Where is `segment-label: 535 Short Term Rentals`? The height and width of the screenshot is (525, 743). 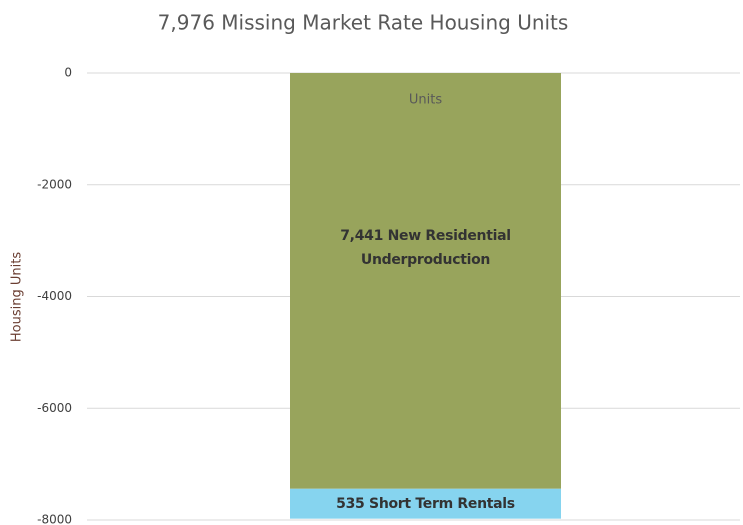
segment-label: 535 Short Term Rentals is located at coordinates (425, 503).